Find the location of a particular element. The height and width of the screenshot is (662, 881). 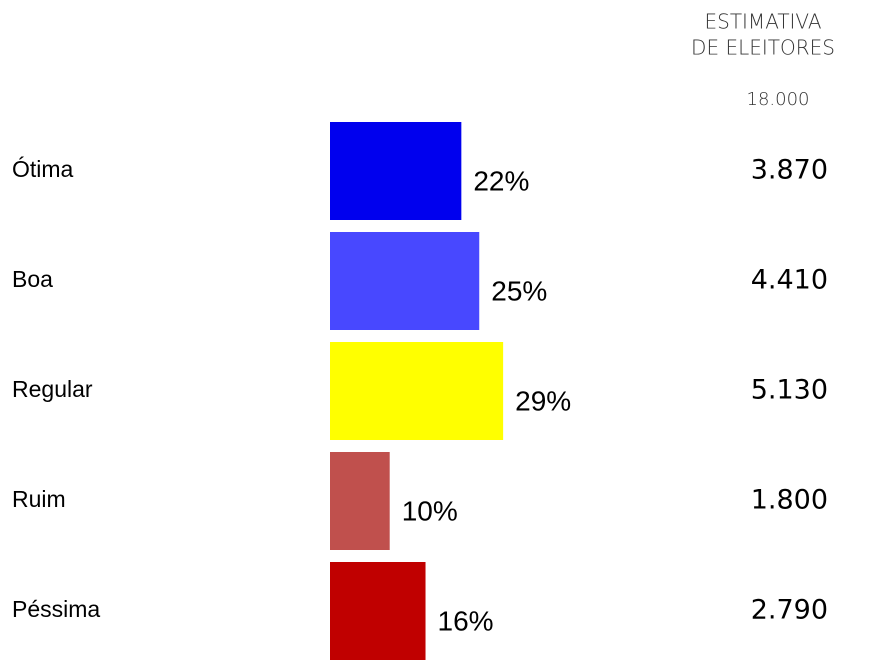

category-label: Boa is located at coordinates (32, 279).